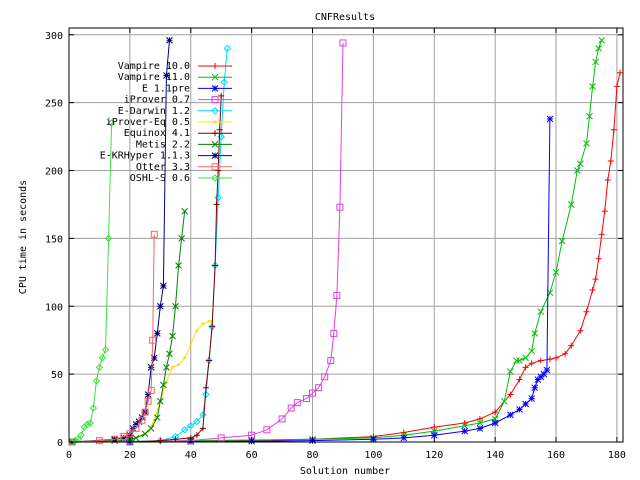  What do you see at coordinates (157, 100) in the screenshot?
I see `legend-label: iProver 0.7` at bounding box center [157, 100].